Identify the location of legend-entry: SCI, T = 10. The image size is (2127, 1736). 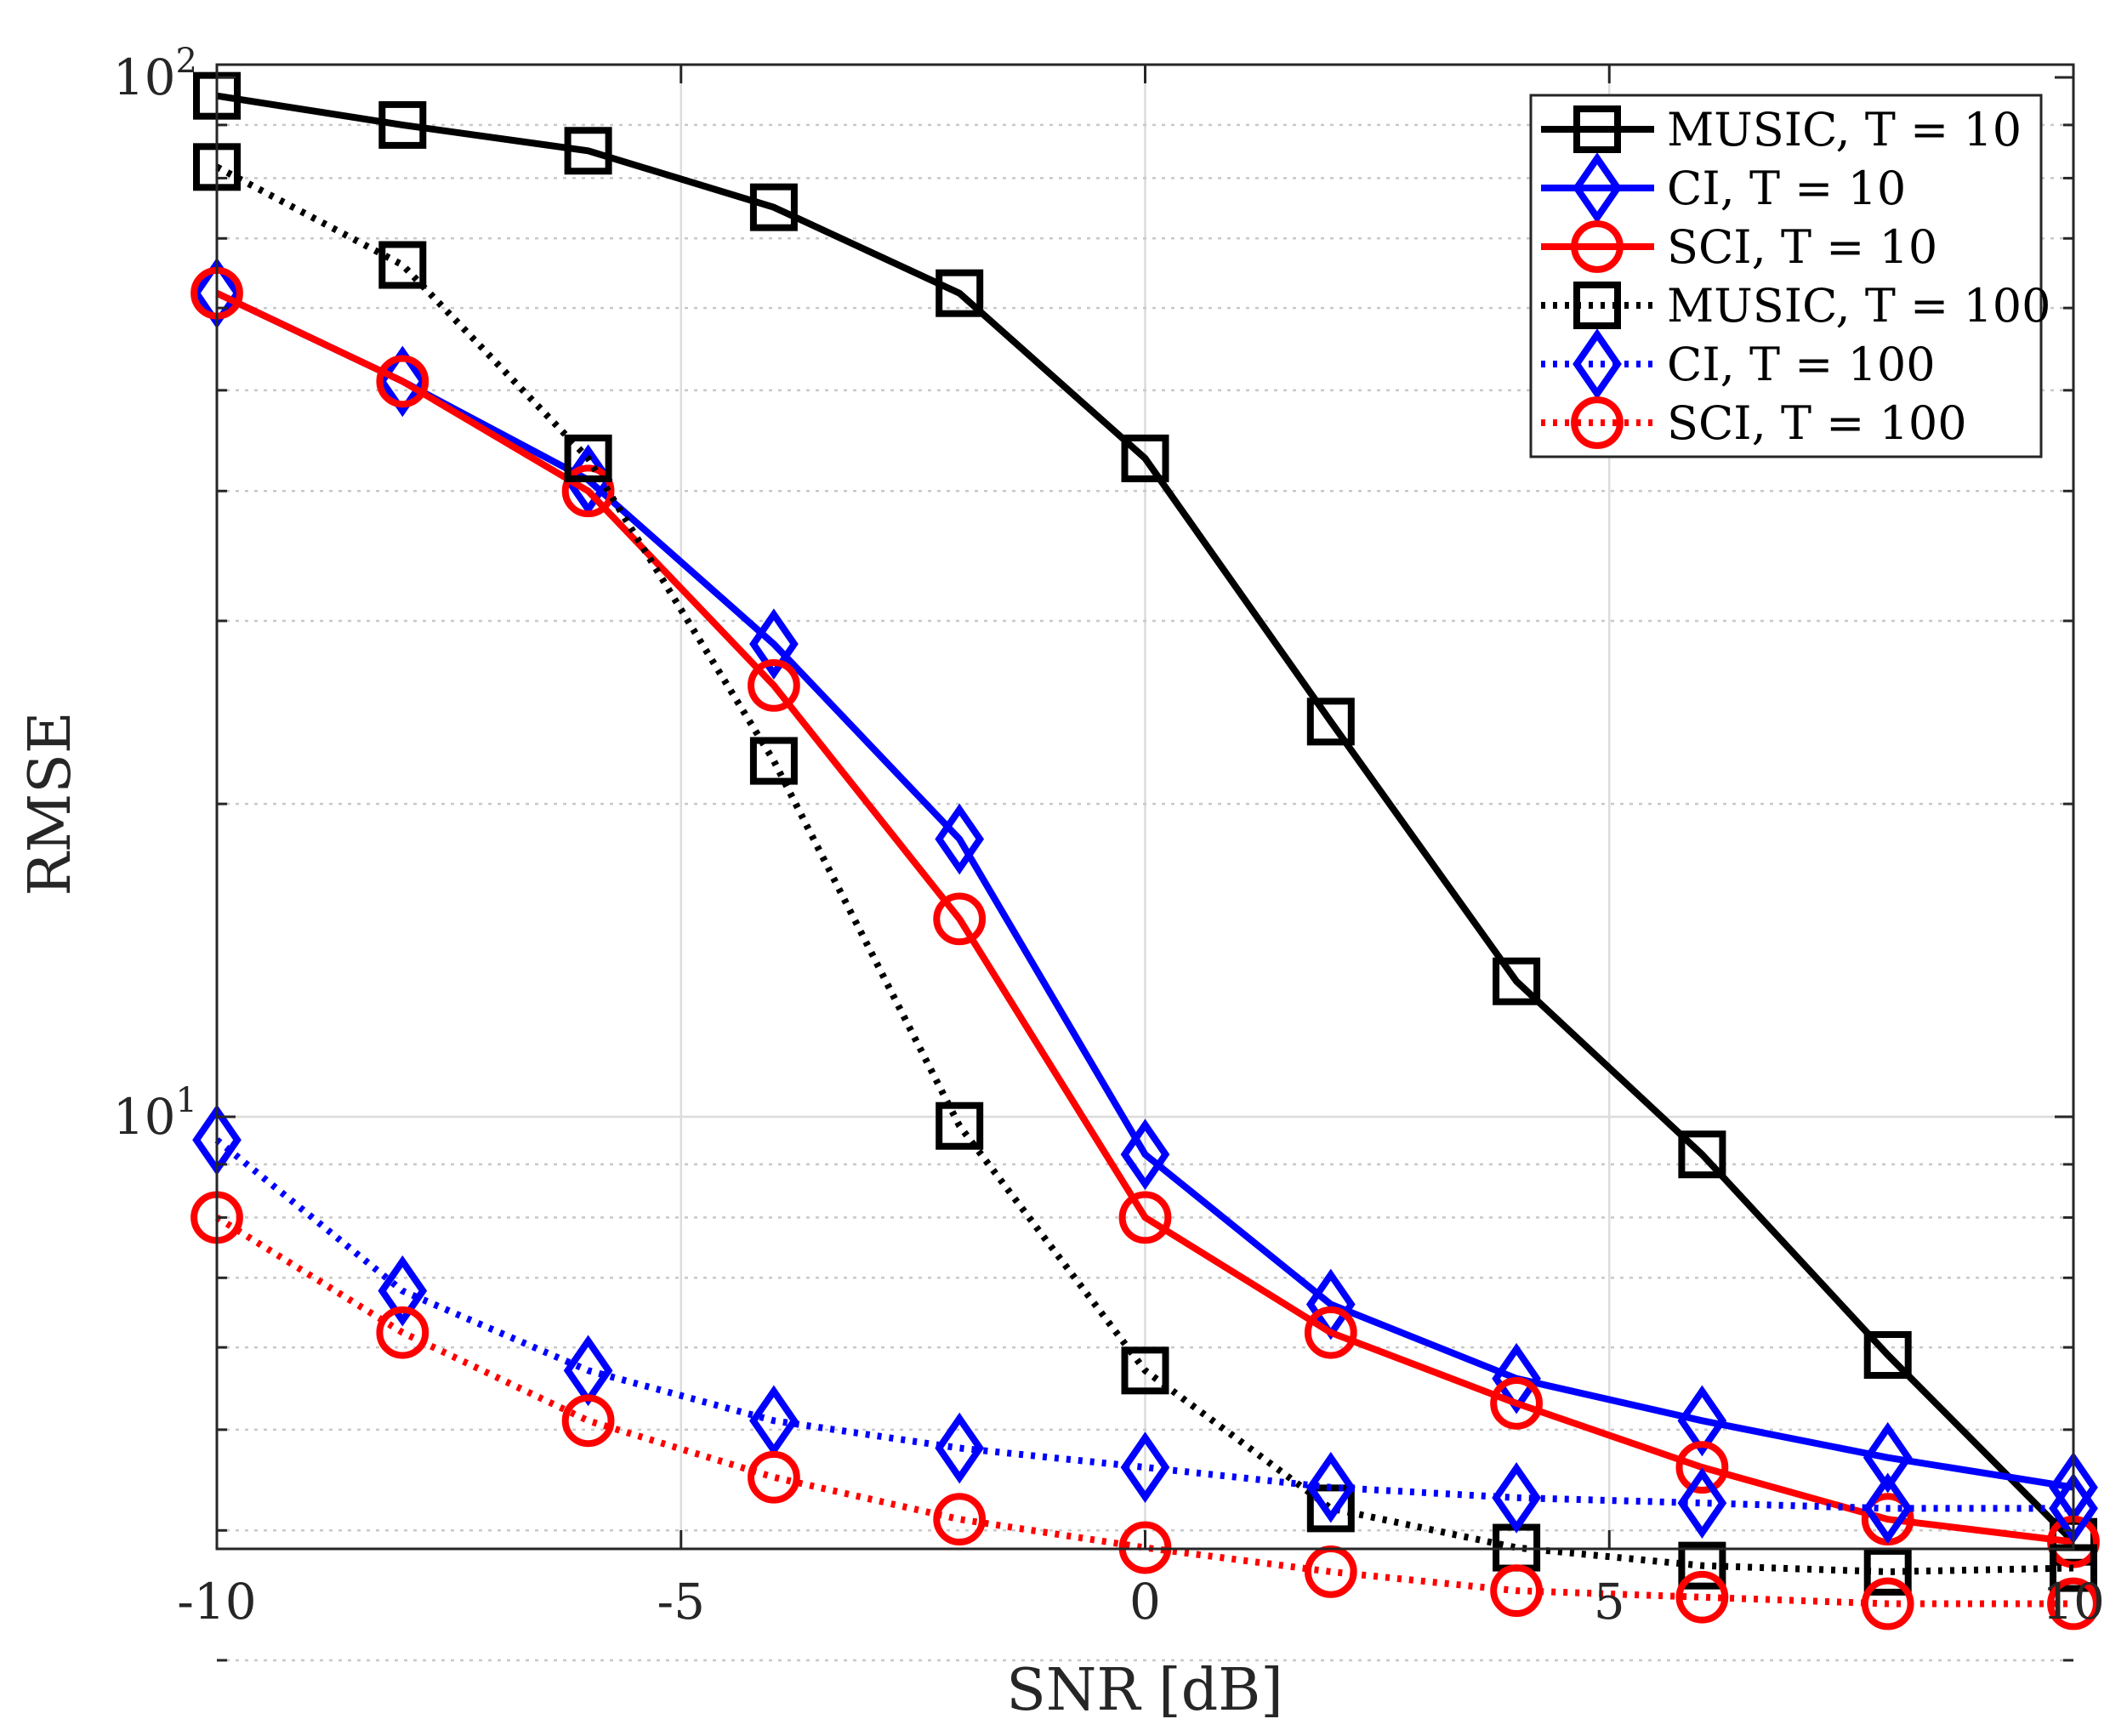
(1739, 247).